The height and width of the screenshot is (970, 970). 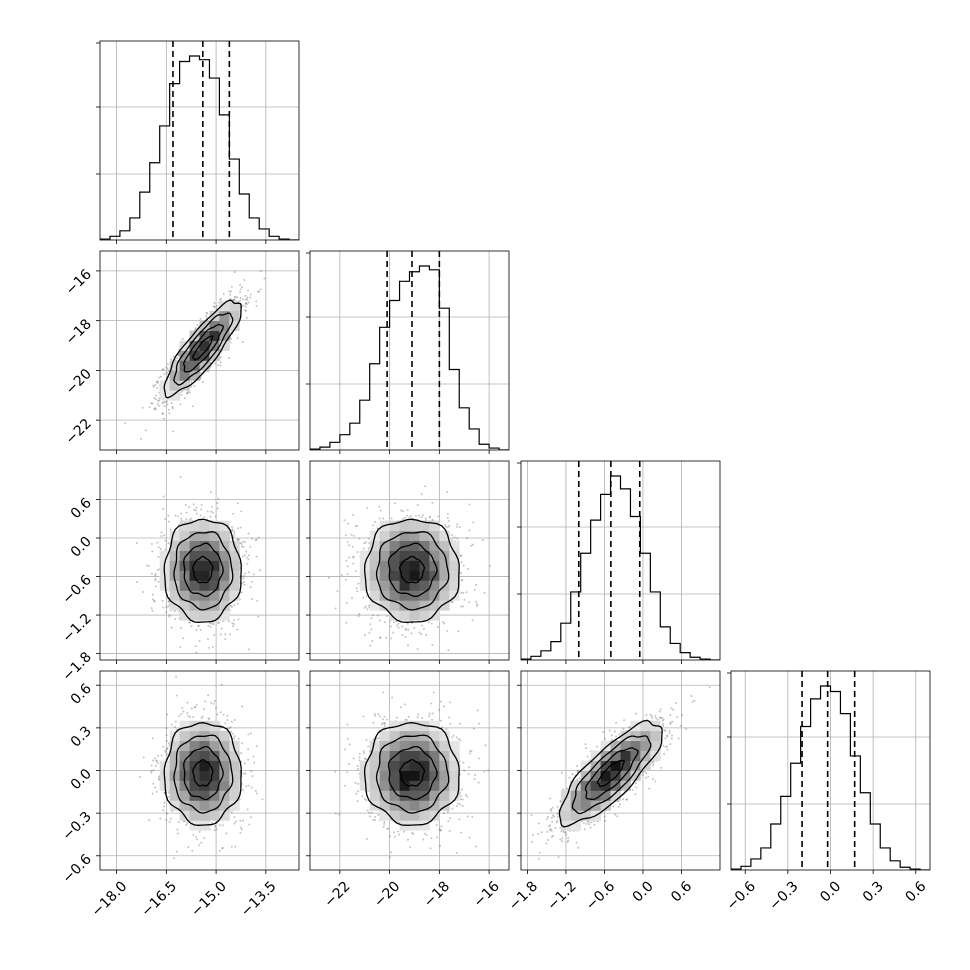 What do you see at coordinates (643, 891) in the screenshot?
I see `x-tick-label: 0.0` at bounding box center [643, 891].